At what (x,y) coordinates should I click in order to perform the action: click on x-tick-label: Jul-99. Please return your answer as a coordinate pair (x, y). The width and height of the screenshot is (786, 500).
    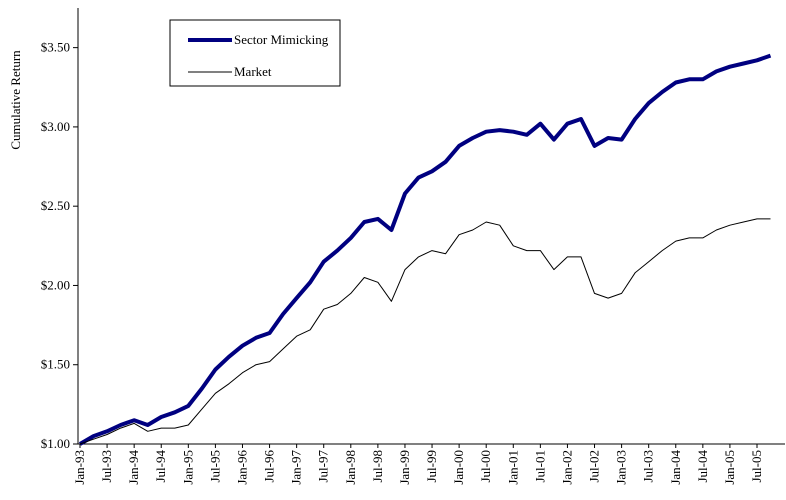
    Looking at the image, I should click on (431, 466).